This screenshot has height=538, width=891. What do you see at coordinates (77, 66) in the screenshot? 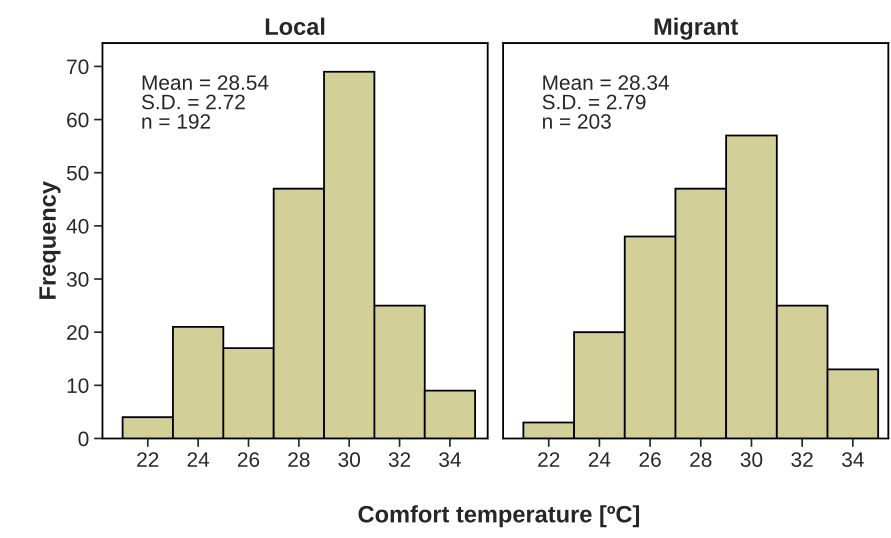
I see `y-tick-label: 70` at bounding box center [77, 66].